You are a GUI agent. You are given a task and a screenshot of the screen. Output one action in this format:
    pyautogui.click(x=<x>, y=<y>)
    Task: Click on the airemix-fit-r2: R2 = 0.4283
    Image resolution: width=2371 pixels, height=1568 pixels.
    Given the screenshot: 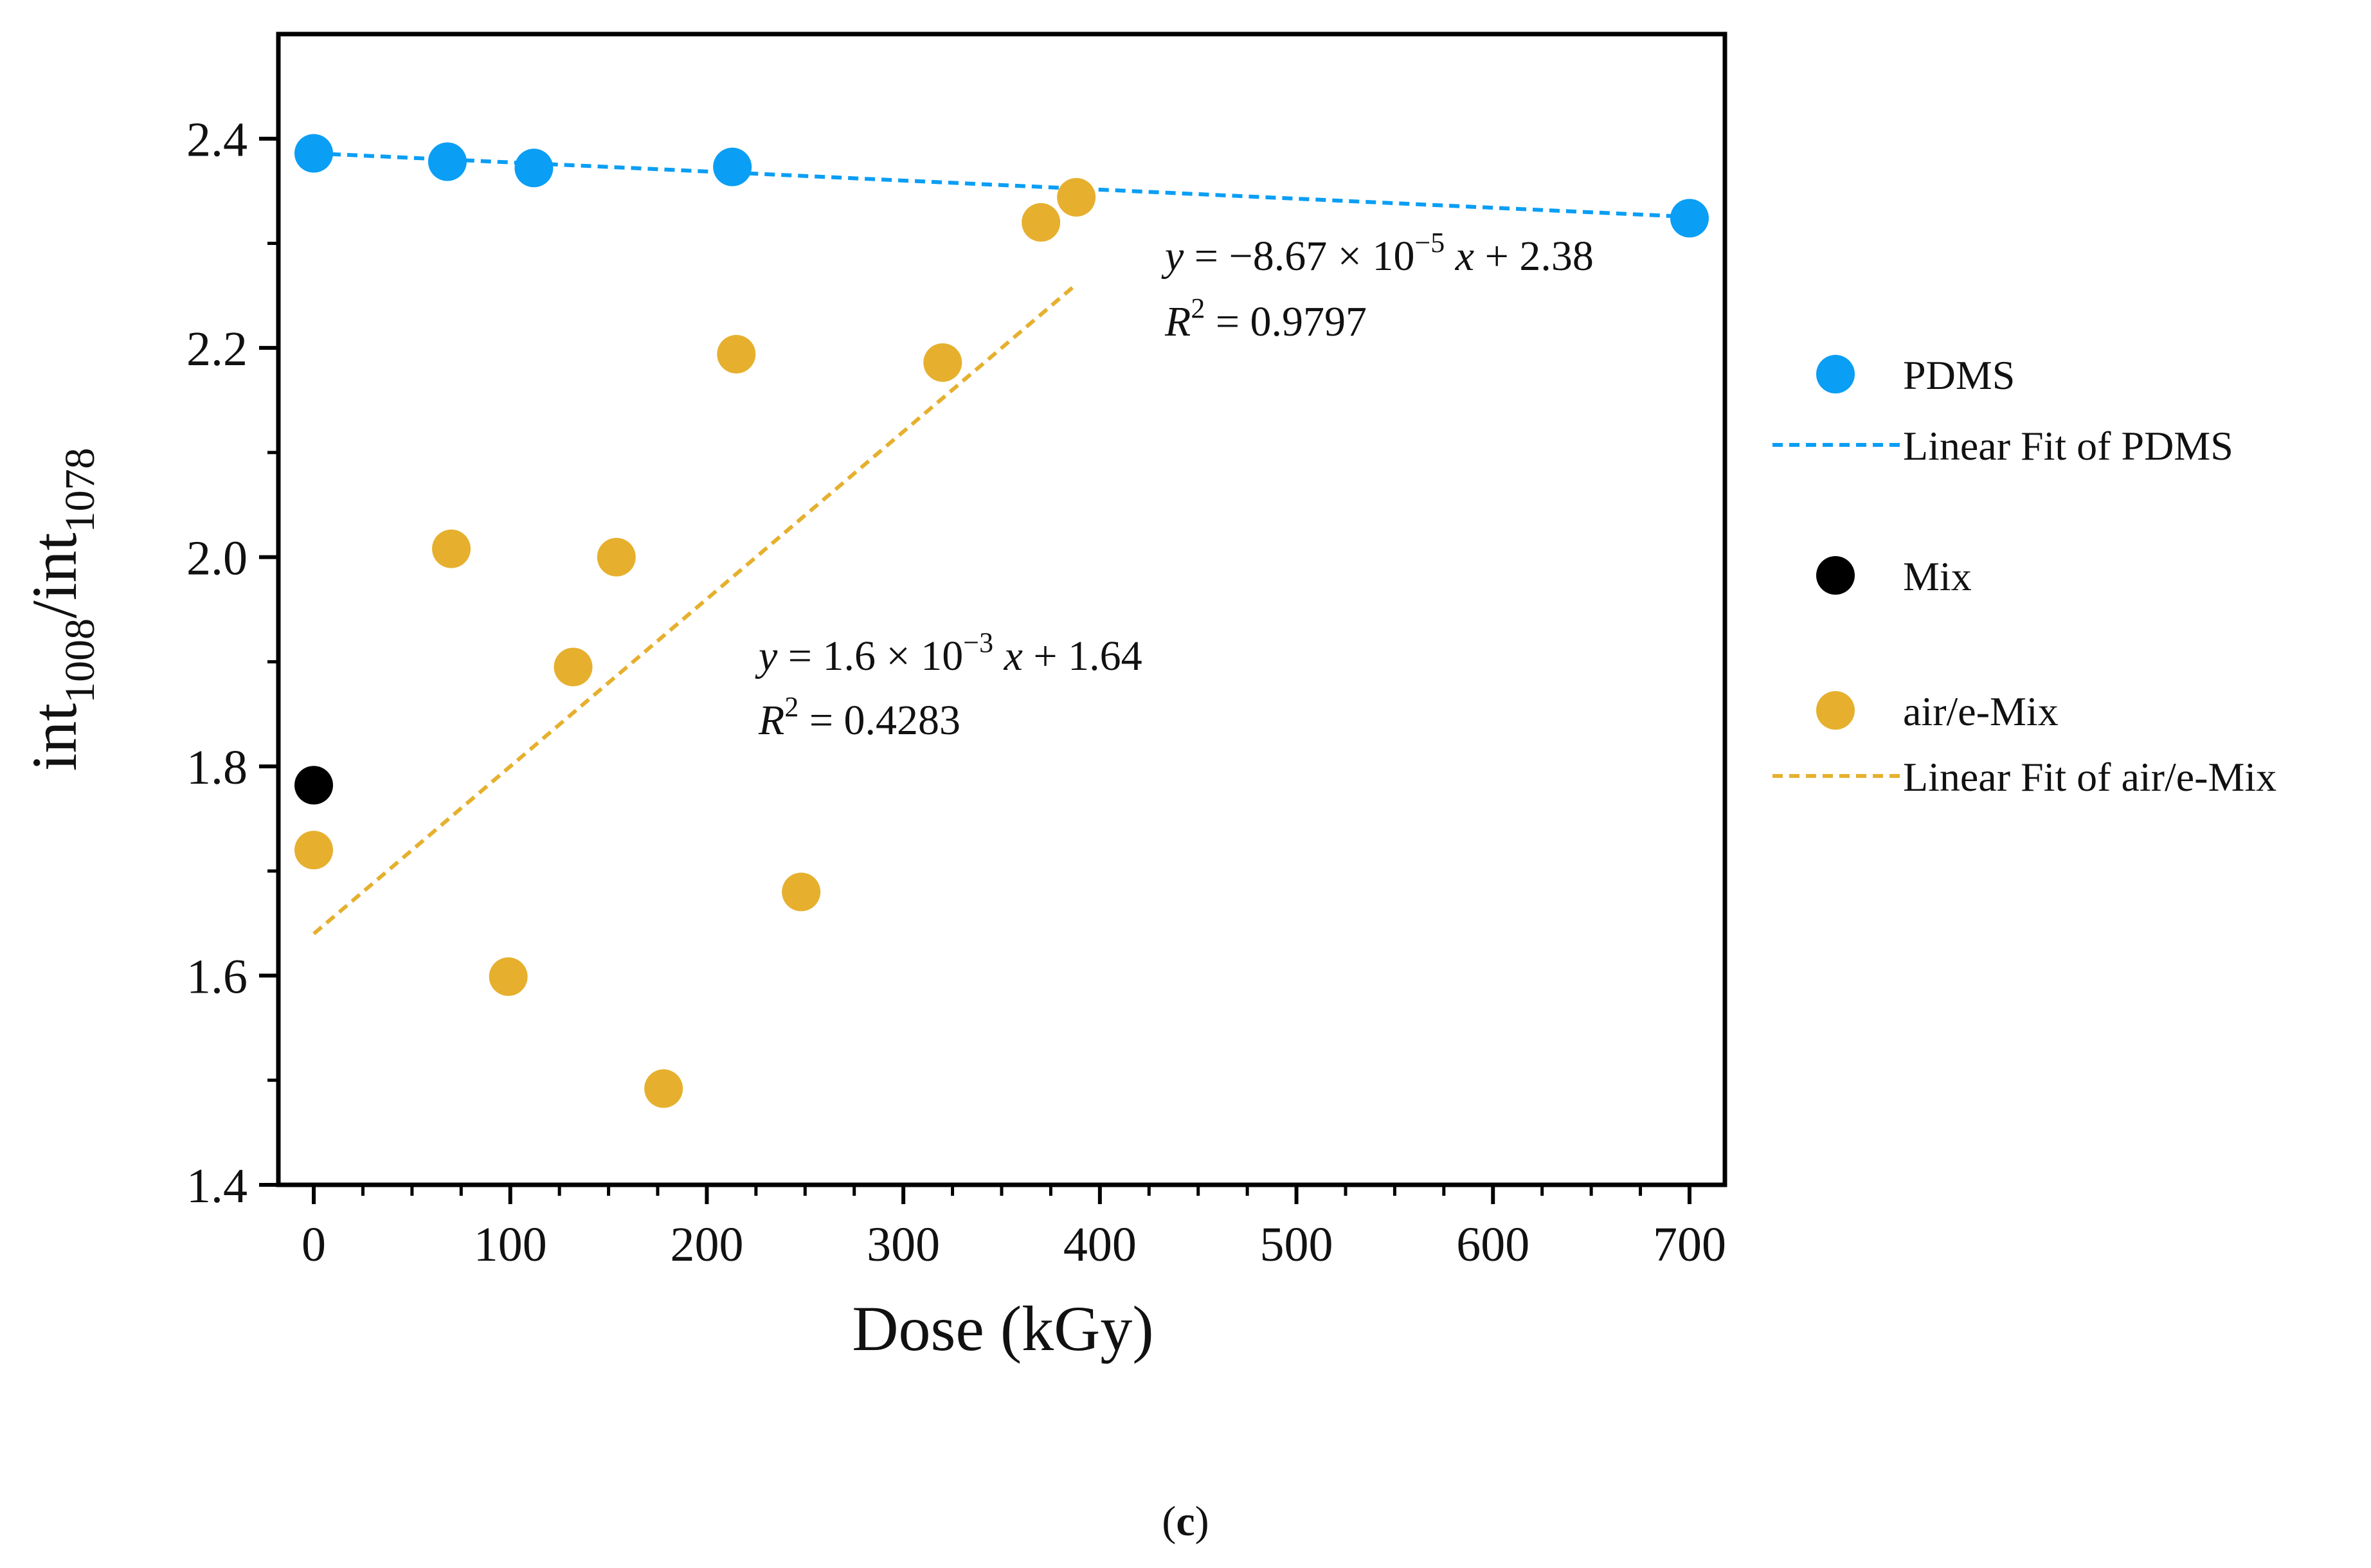 What is the action you would take?
    pyautogui.click(x=859, y=717)
    